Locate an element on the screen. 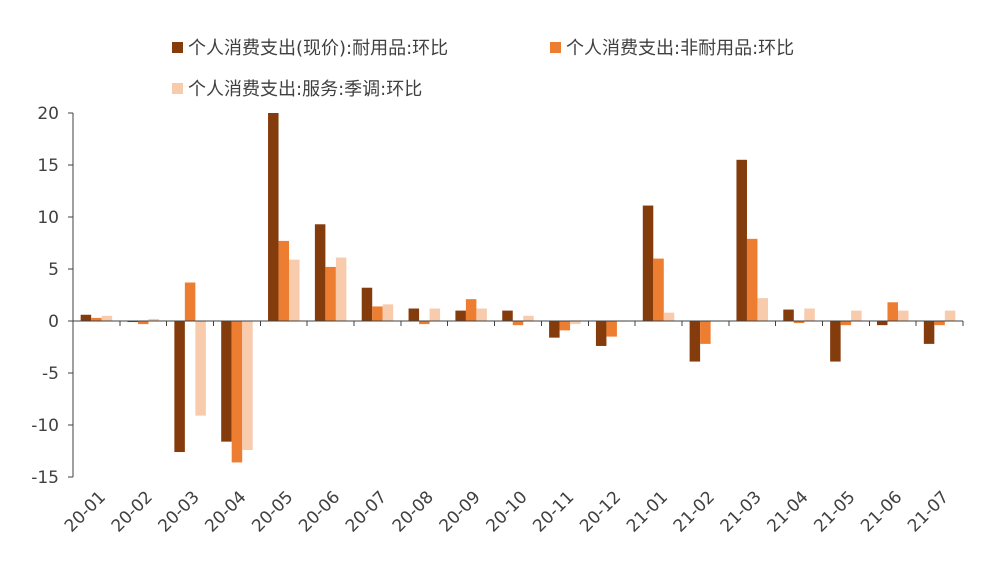 This screenshot has height=572, width=993. legend-item: 个人消费支出:非耐用品:环比 is located at coordinates (672, 48).